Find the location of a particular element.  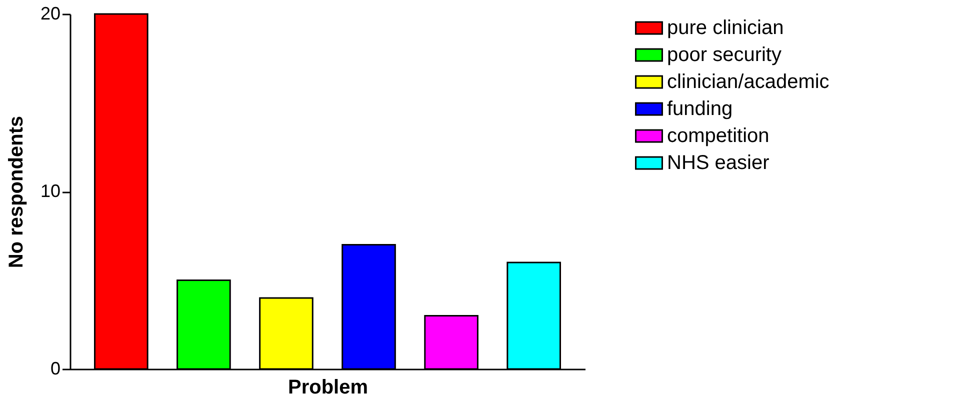

legend-label: funding is located at coordinates (700, 109).